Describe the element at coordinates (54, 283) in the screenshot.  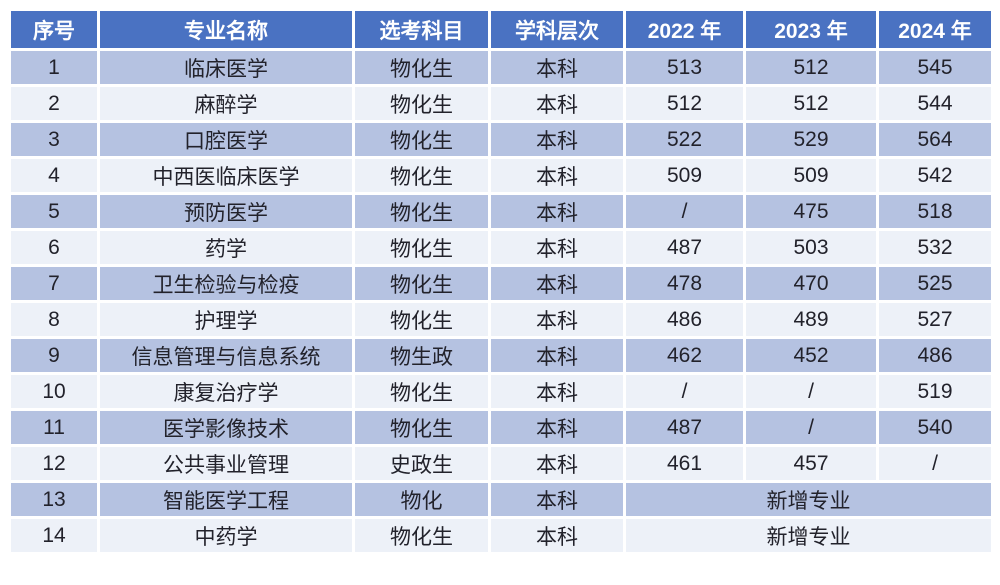
I see `cell-no: 7` at that location.